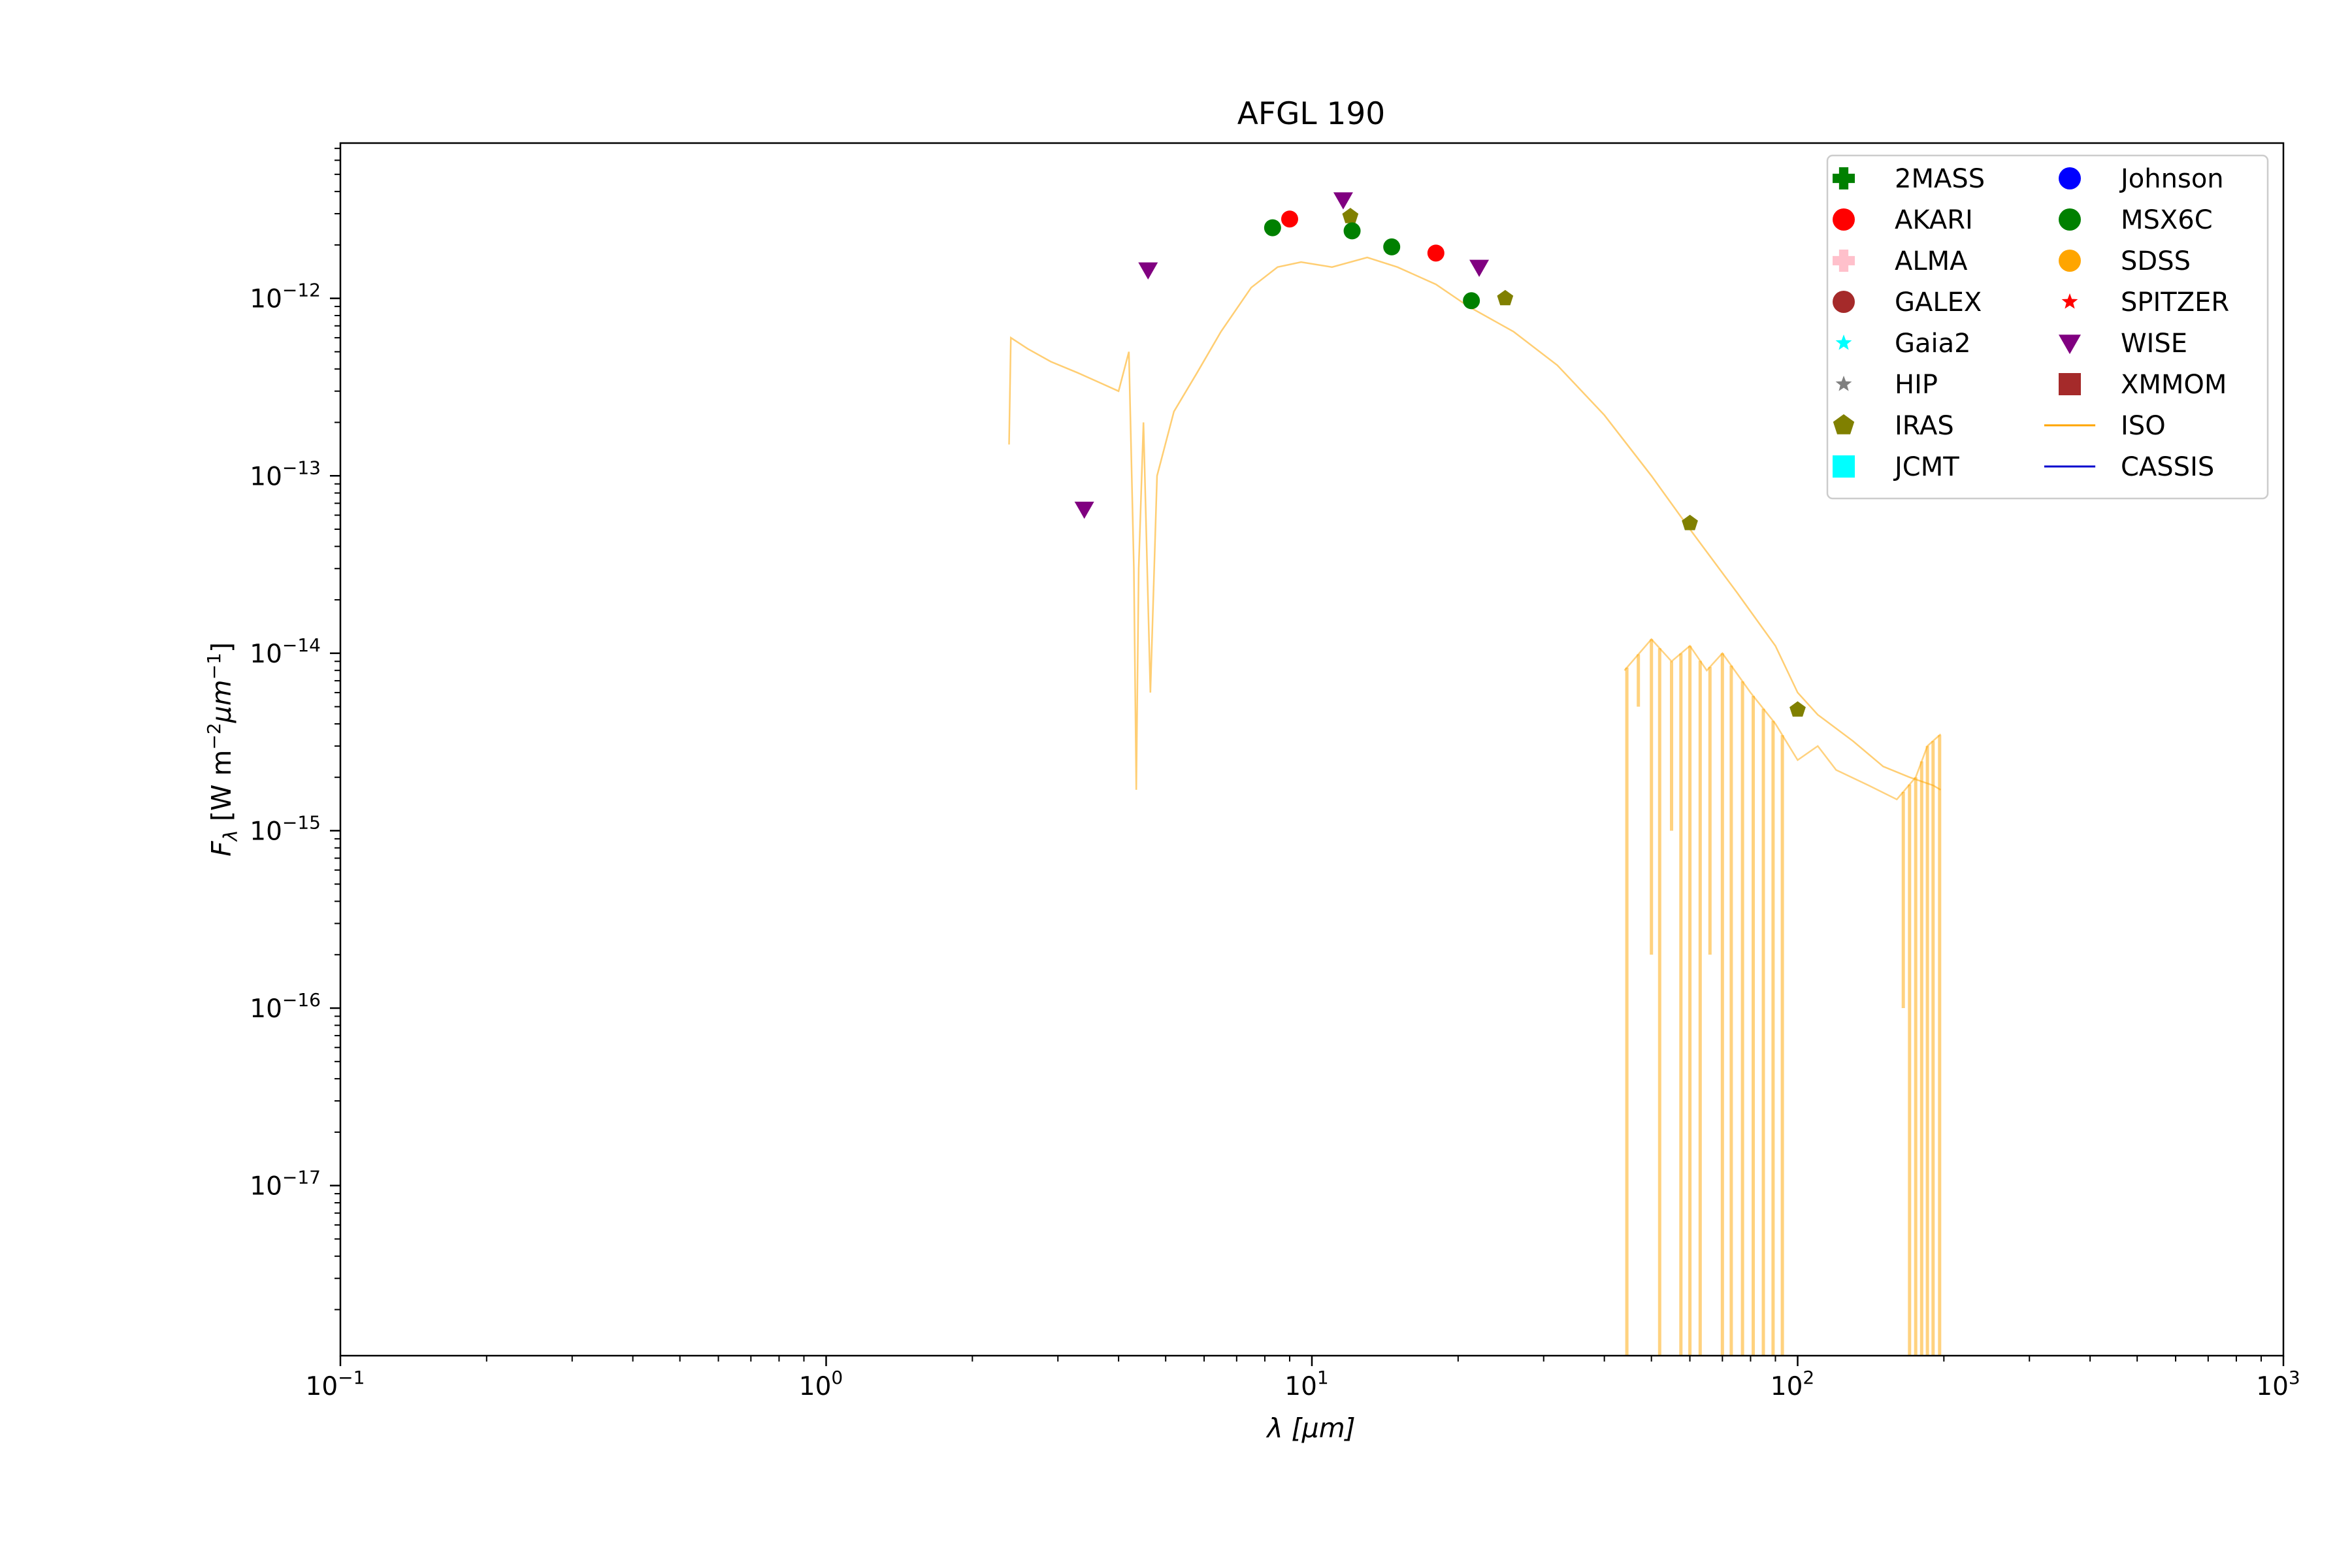 Image resolution: width=2352 pixels, height=1568 pixels. What do you see at coordinates (1924, 426) in the screenshot?
I see `legend-label-iras: IRAS` at bounding box center [1924, 426].